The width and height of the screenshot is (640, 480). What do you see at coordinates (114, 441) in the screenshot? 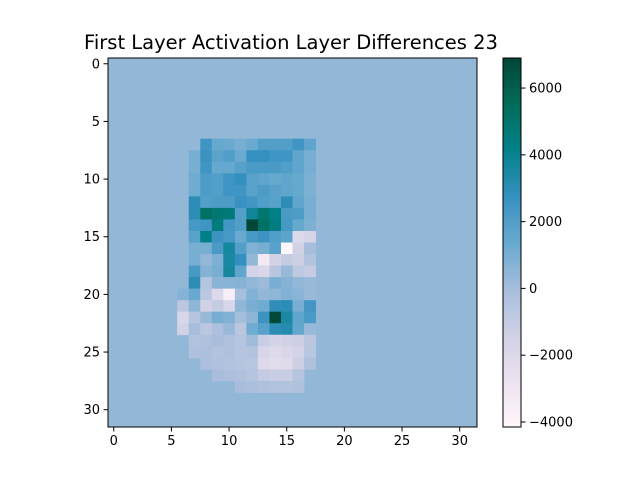
I see `x-tick-label: 0` at bounding box center [114, 441].